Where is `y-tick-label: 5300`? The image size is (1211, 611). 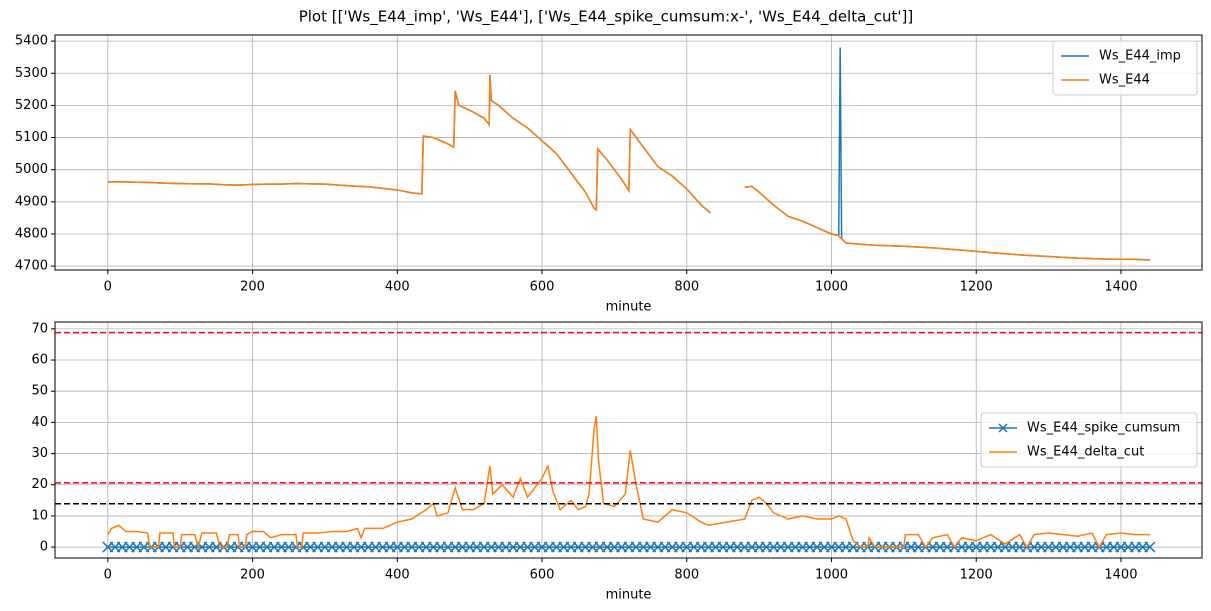 y-tick-label: 5300 is located at coordinates (31, 73).